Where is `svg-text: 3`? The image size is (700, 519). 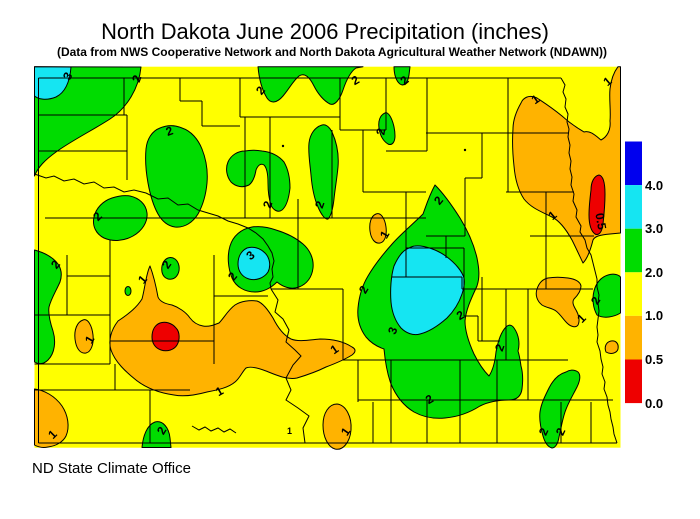 svg-text: 3 is located at coordinates (393, 330).